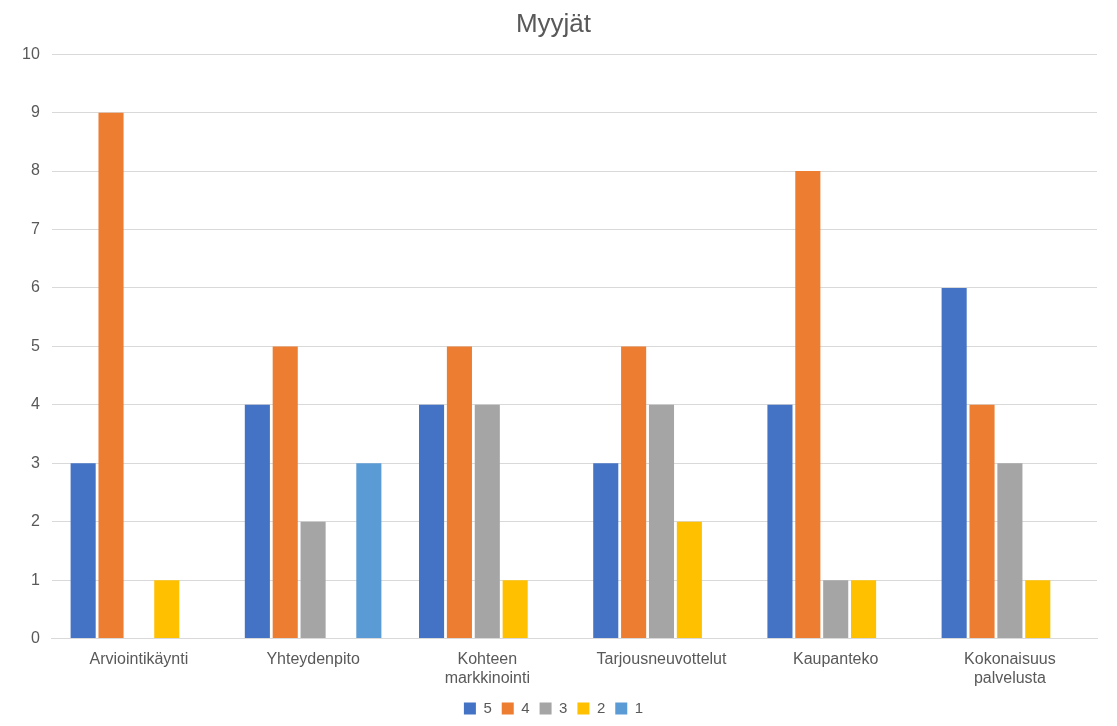 The width and height of the screenshot is (1117, 726). I want to click on y-tick-label: 6, so click(35, 287).